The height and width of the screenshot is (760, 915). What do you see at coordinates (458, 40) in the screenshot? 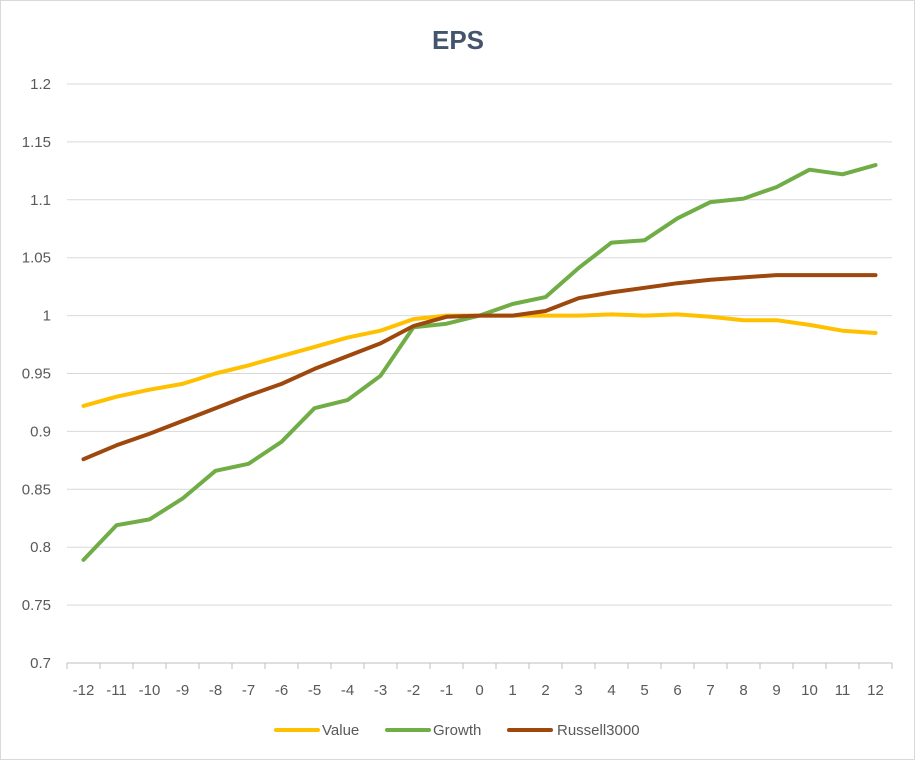
I see `chart-title: EPS` at bounding box center [458, 40].